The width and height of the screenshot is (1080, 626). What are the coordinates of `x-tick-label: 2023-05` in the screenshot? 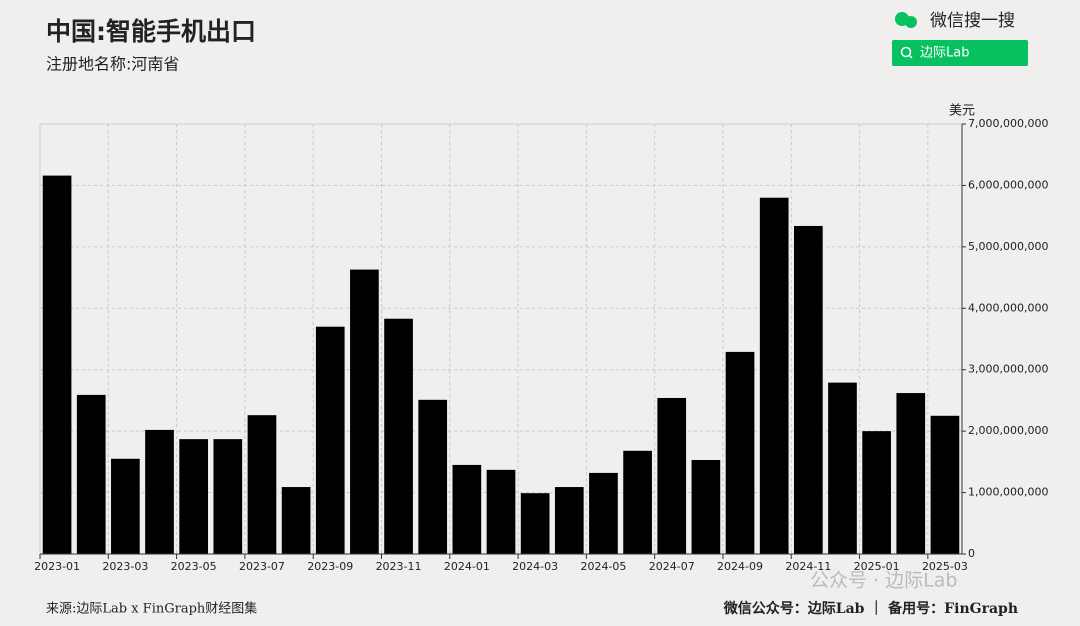 It's located at (194, 566).